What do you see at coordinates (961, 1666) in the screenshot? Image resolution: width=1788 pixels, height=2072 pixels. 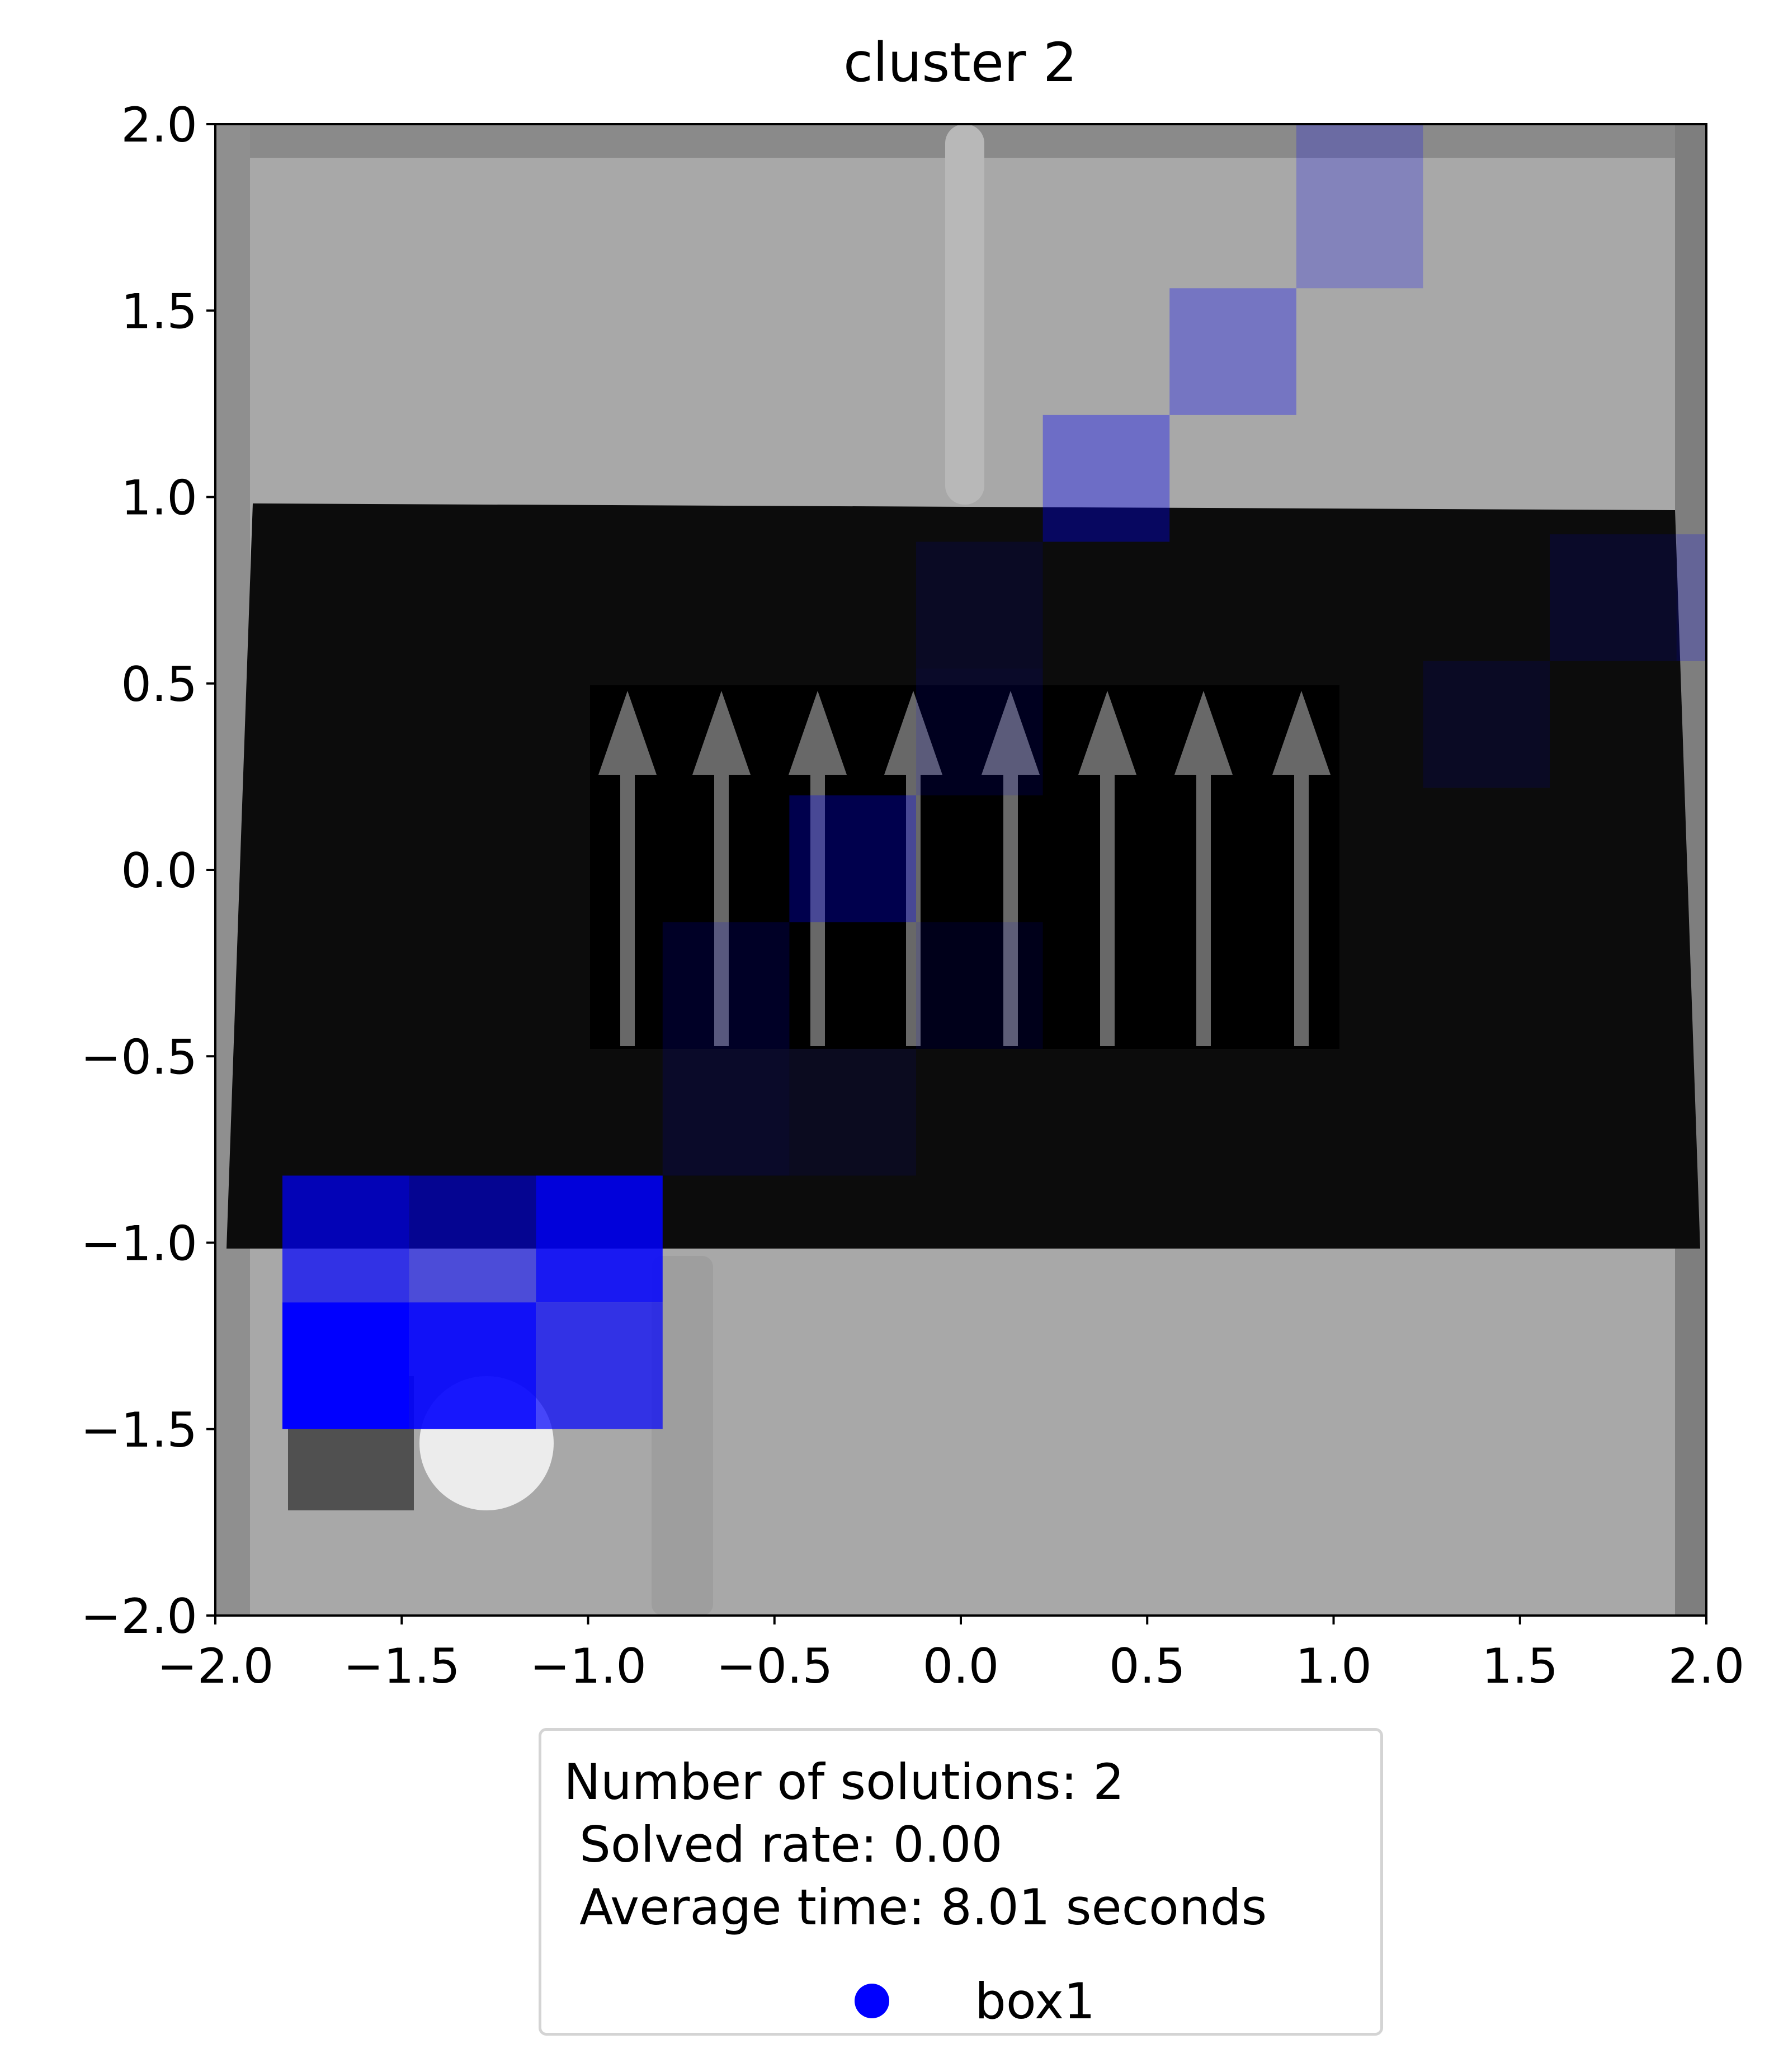 I see `x-tick-label: 0.0` at bounding box center [961, 1666].